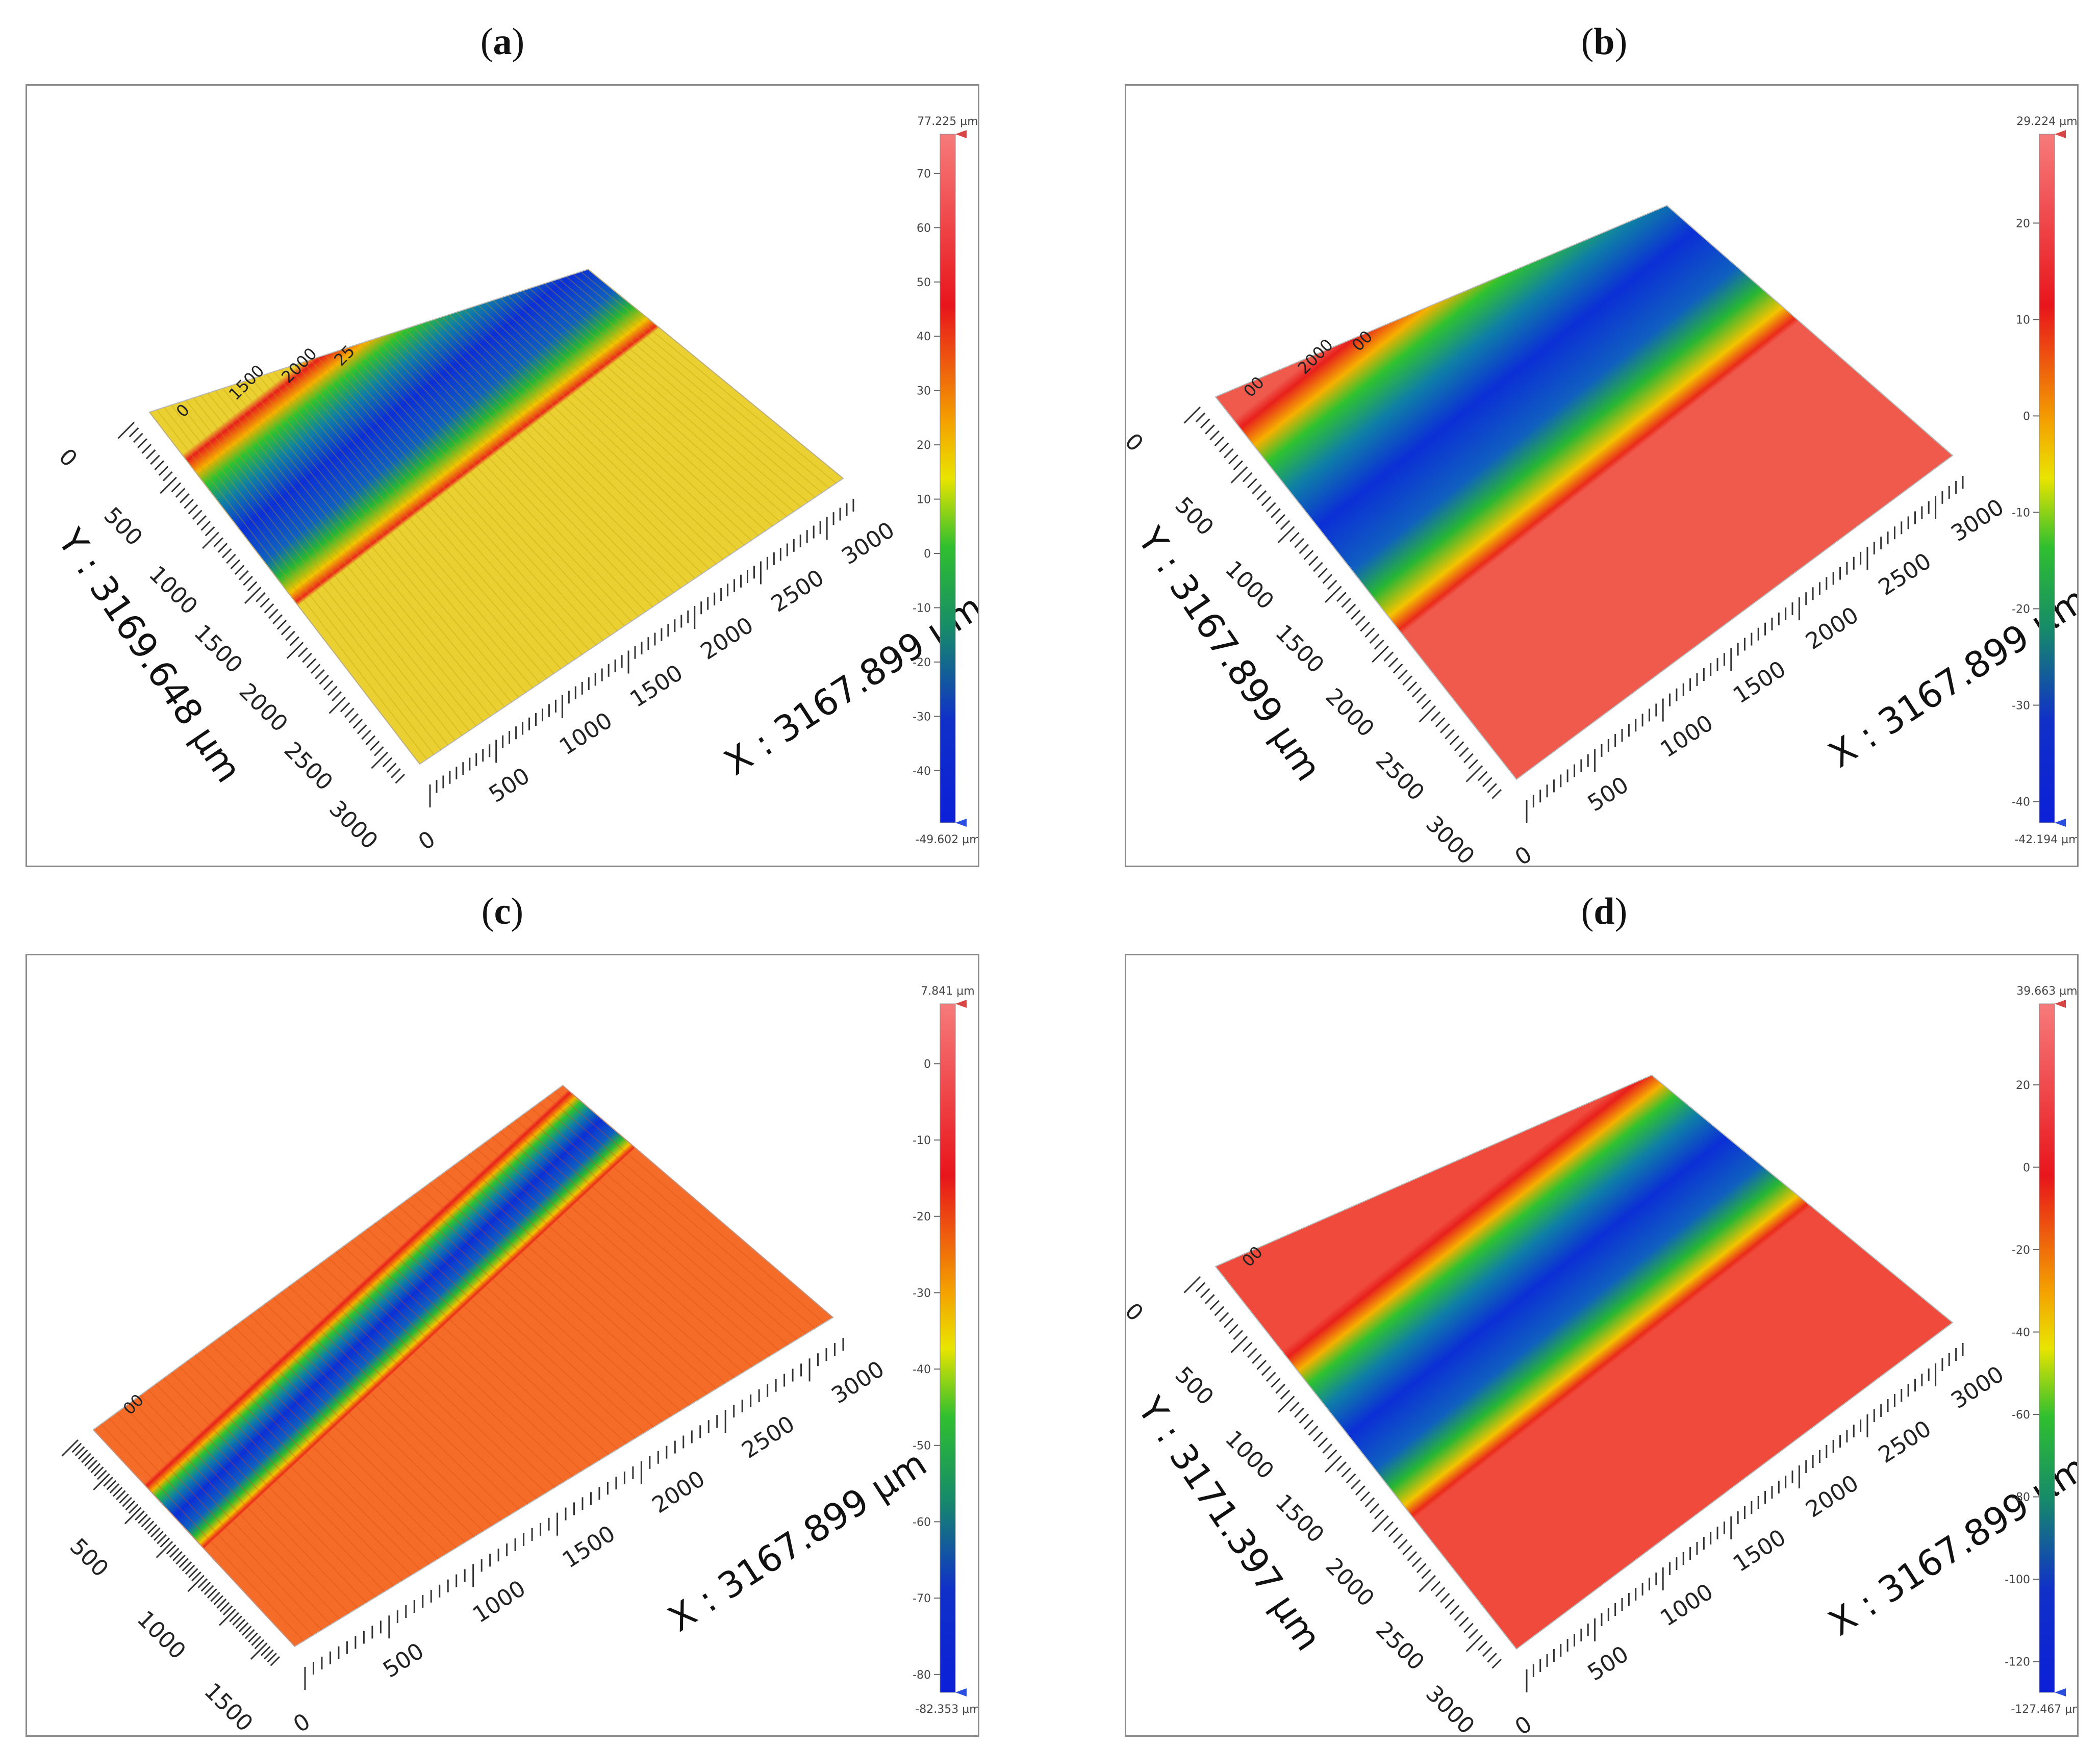  I want to click on colorbar-tick-label: -50, so click(922, 1447).